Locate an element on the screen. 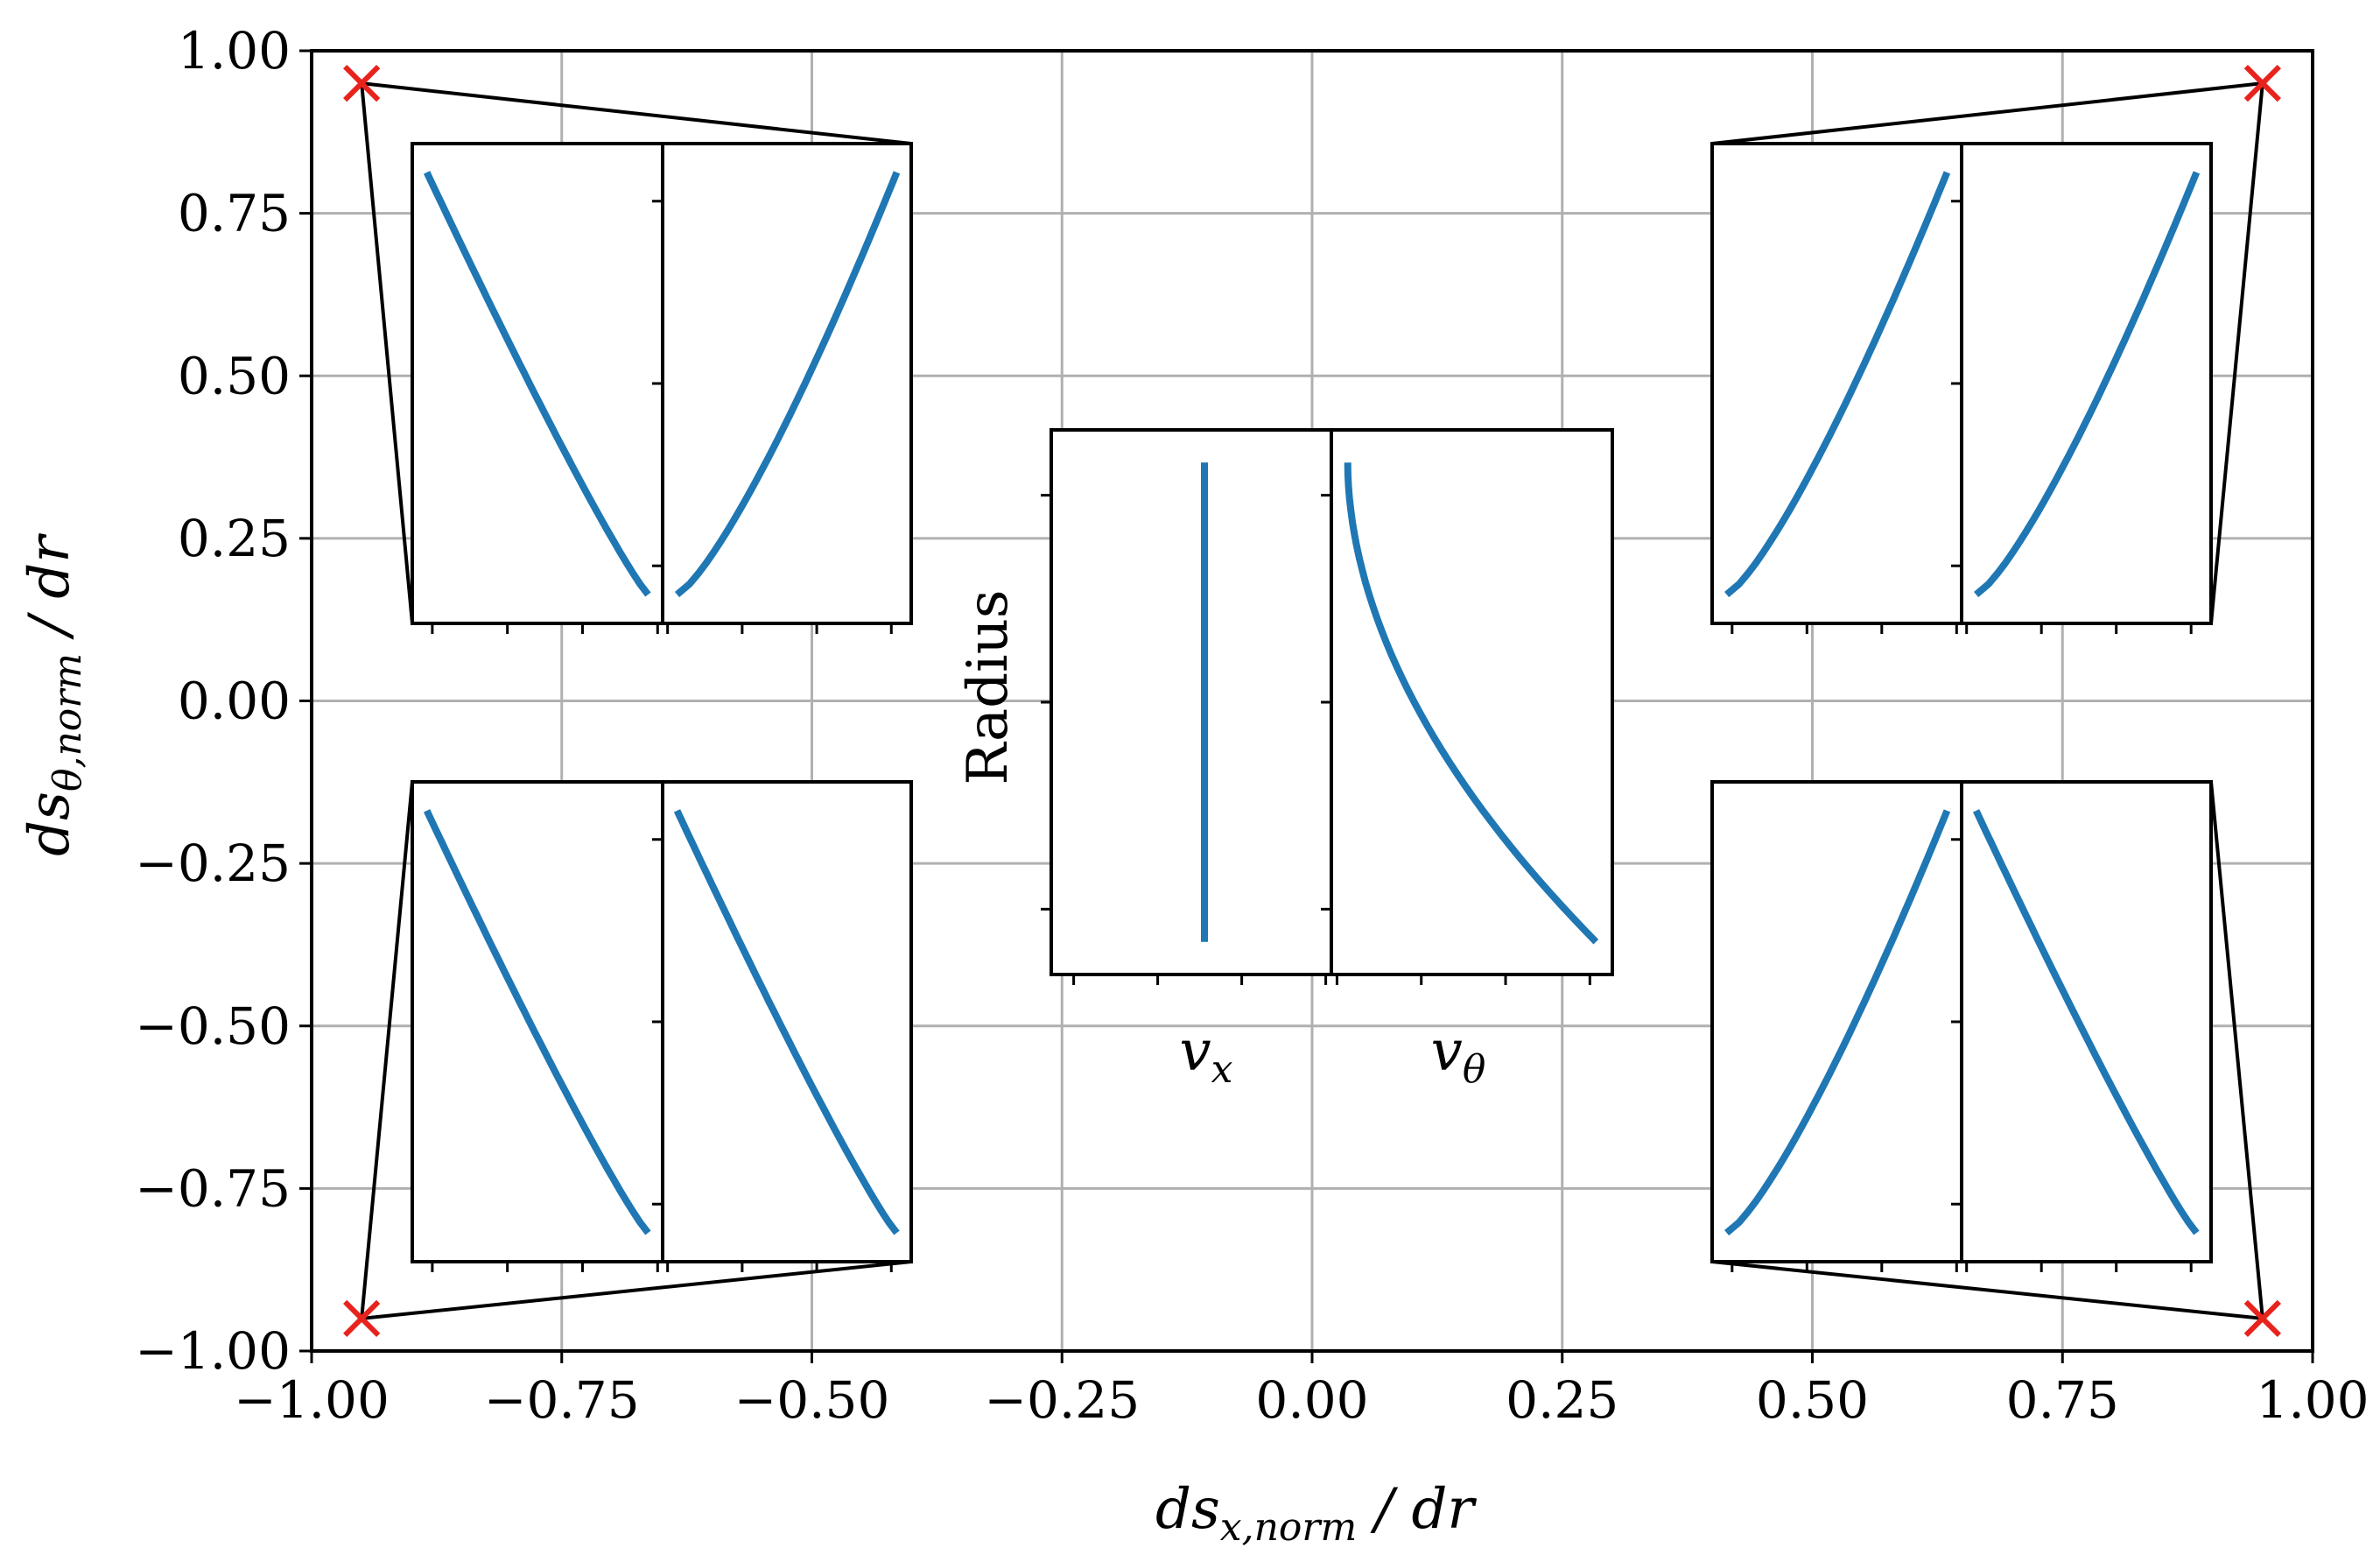 The height and width of the screenshot is (1555, 2380). y-tick-label: 0.25 is located at coordinates (234, 538).